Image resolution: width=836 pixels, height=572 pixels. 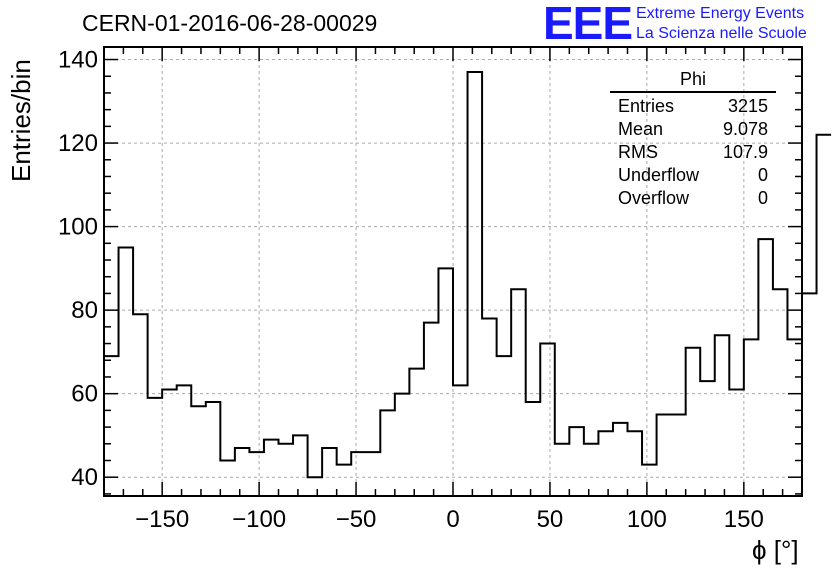 I want to click on stats-label: Mean, so click(x=641, y=129).